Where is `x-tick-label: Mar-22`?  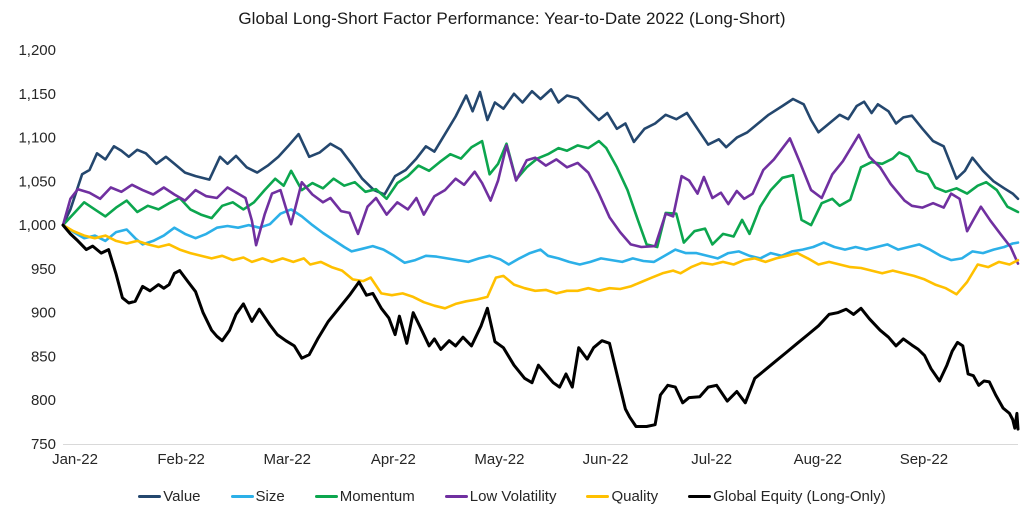 x-tick-label: Mar-22 is located at coordinates (287, 459).